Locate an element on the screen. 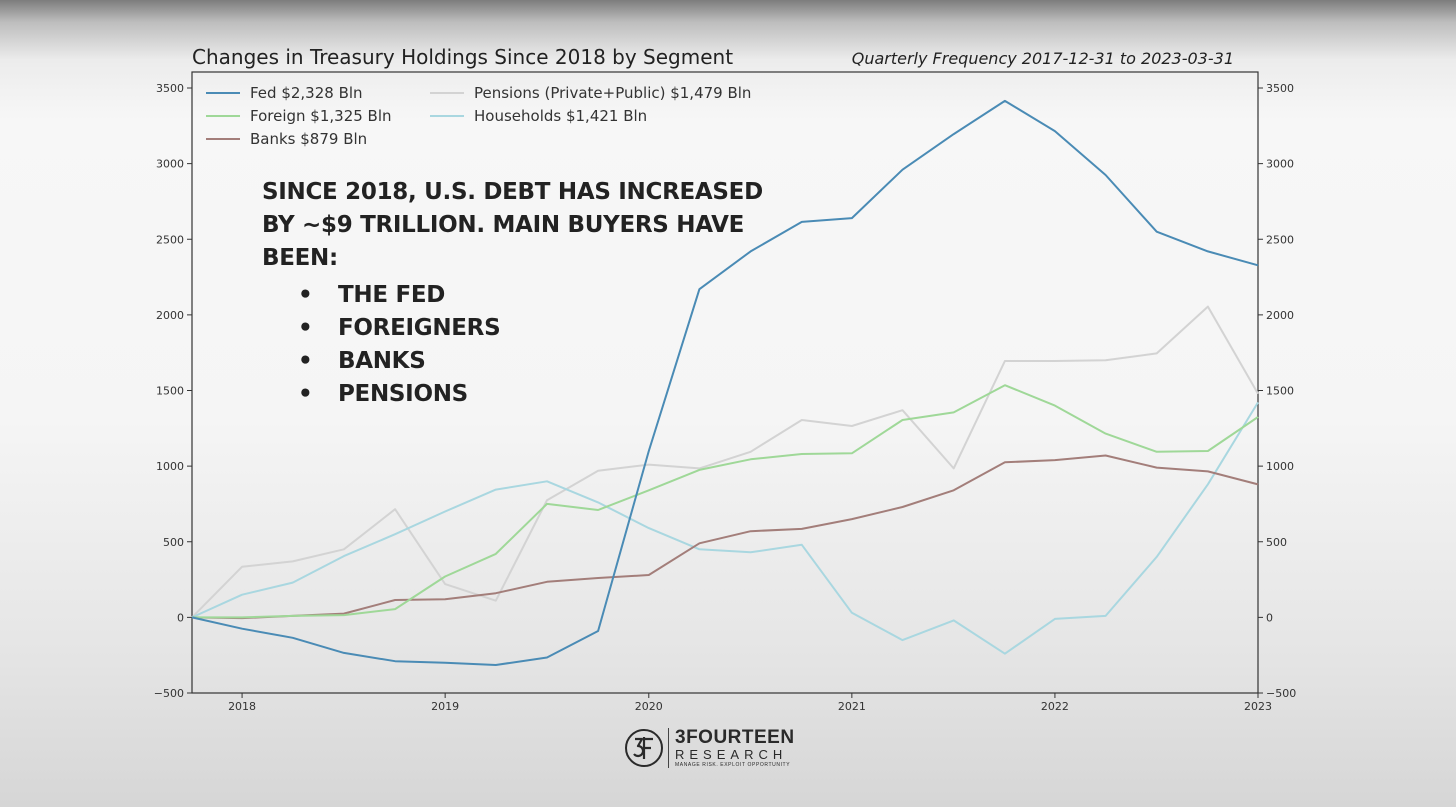 Image resolution: width=1456 pixels, height=807 pixels. legend-item-pensions: Pensions (Private+Public) $1,479 Bln is located at coordinates (590, 93).